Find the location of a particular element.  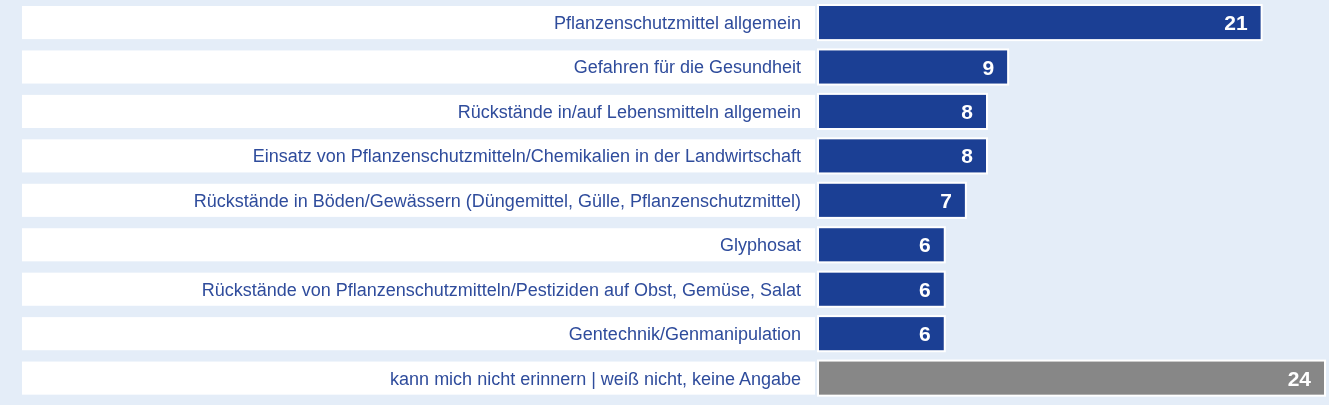

y-tick-label: Rückstände in/auf Lebensmitteln allgemein is located at coordinates (629, 111).